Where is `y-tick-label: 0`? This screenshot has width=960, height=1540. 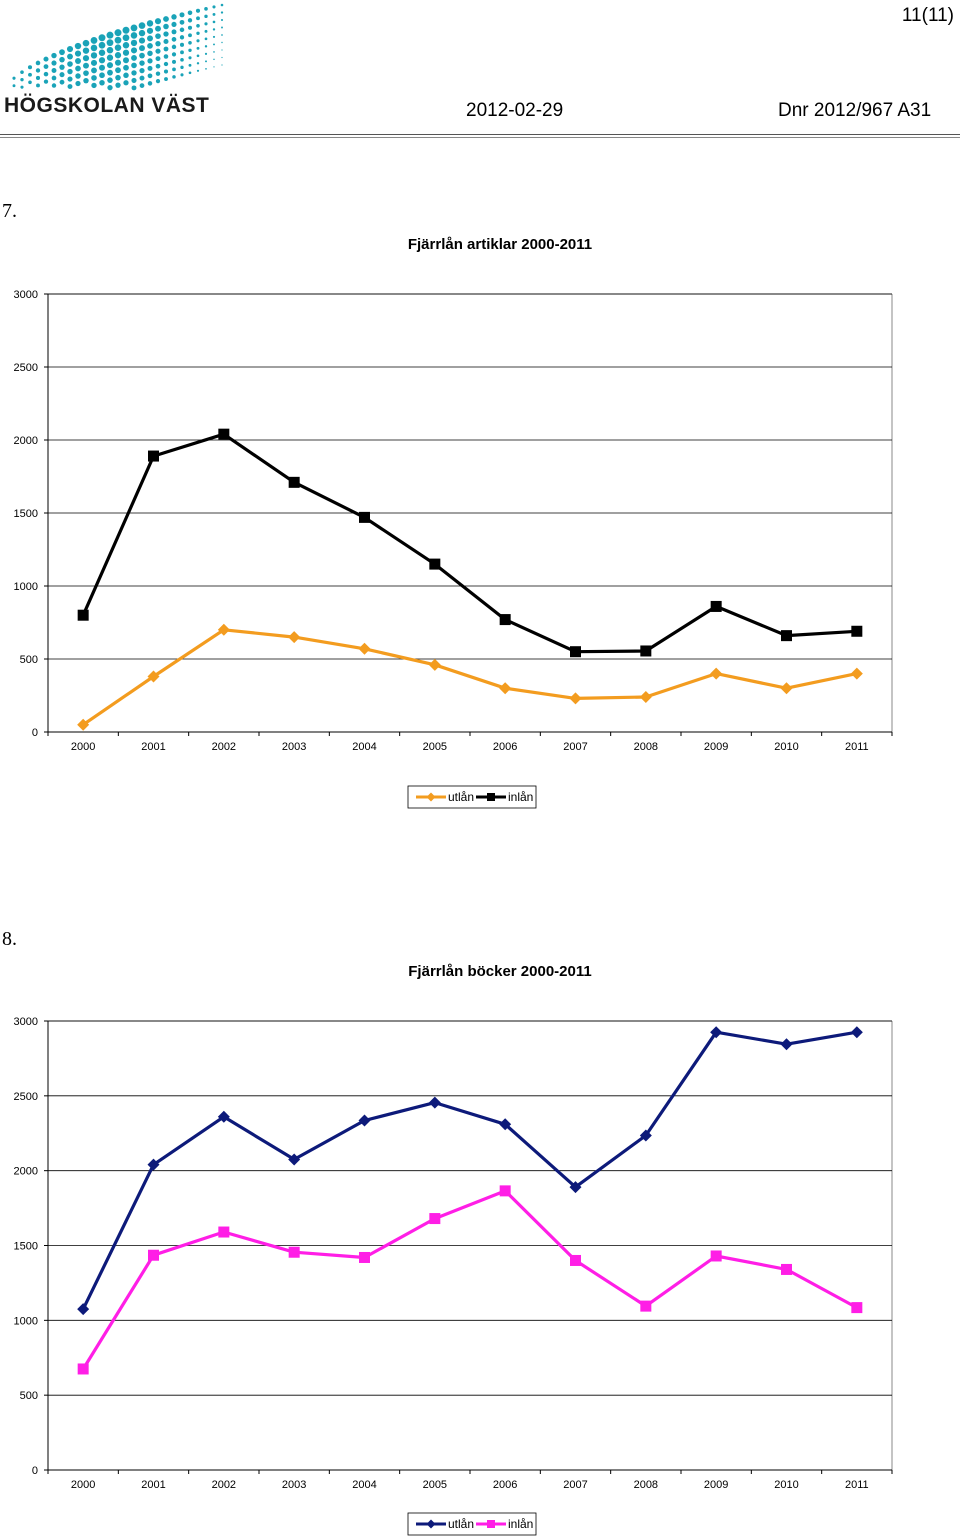
y-tick-label: 0 is located at coordinates (35, 733).